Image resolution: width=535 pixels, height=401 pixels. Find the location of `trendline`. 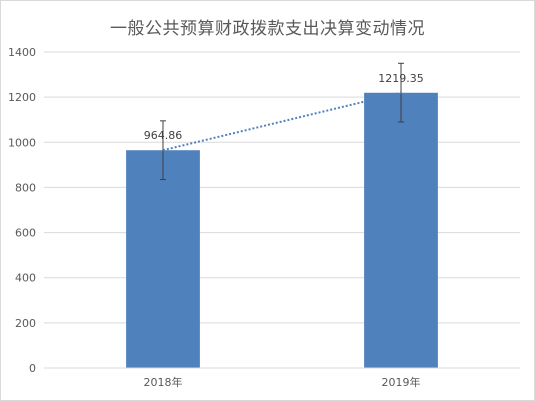

trendline is located at coordinates (282, 121).